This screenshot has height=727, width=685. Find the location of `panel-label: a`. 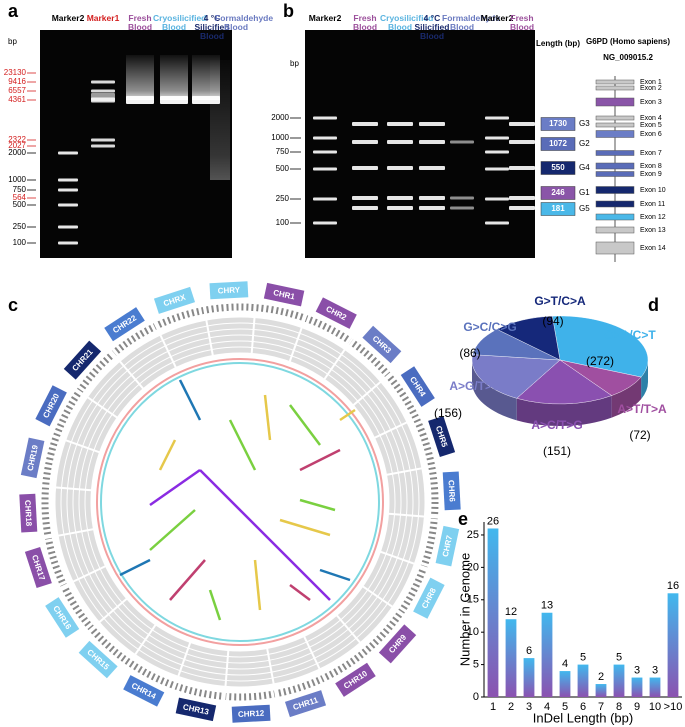

panel-label: a is located at coordinates (13, 11).